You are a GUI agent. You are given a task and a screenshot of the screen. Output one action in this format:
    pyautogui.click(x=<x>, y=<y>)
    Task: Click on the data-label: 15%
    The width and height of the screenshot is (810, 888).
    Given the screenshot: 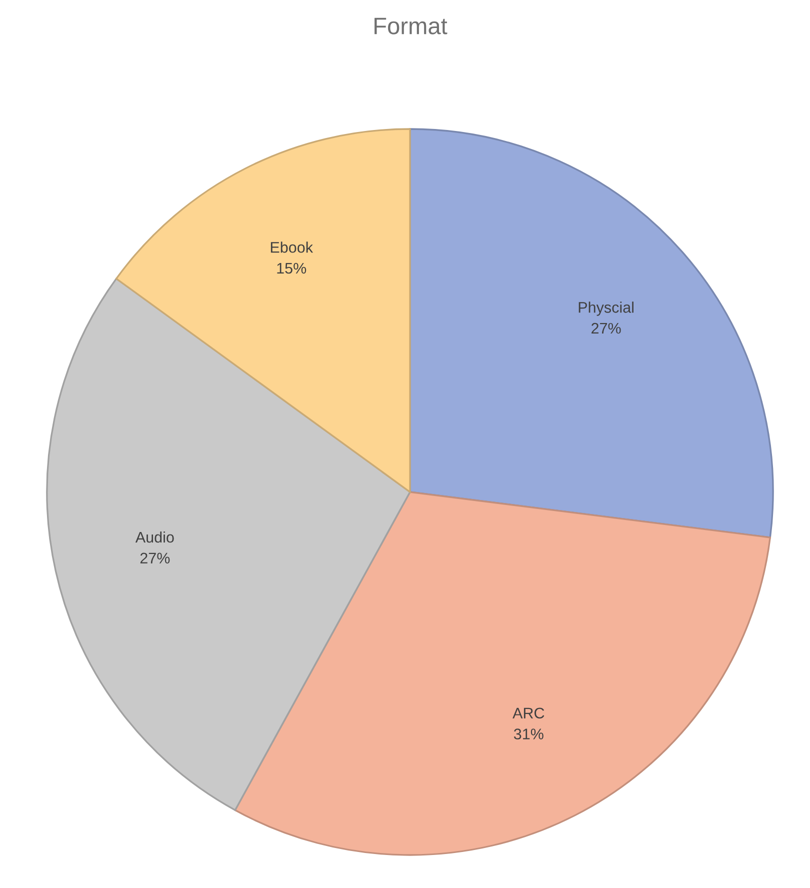 What is the action you would take?
    pyautogui.click(x=291, y=268)
    